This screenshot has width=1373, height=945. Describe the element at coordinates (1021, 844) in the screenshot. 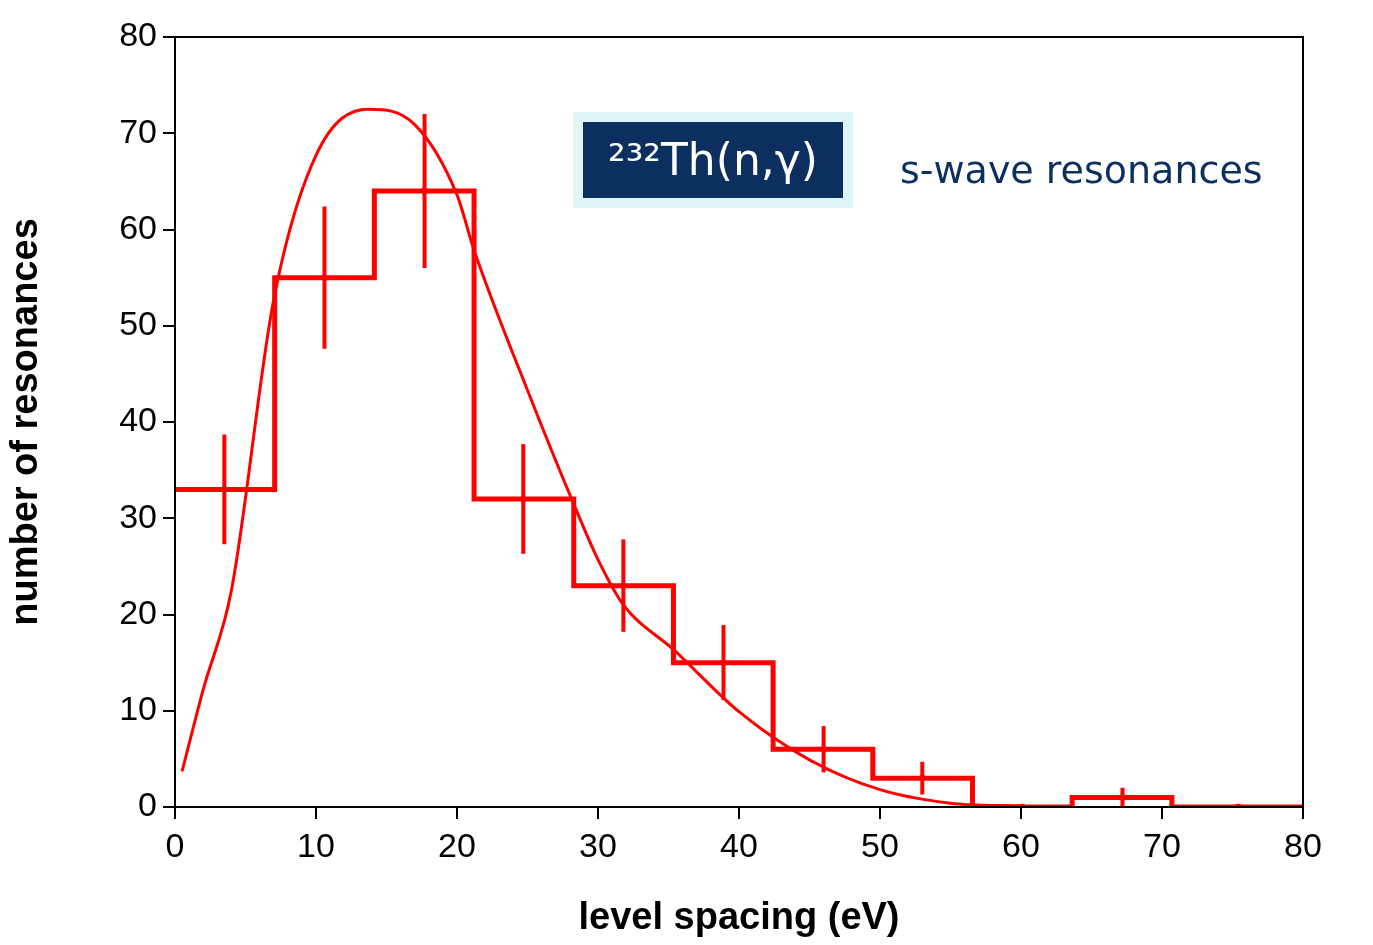

I see `x-tick-label: 60` at that location.